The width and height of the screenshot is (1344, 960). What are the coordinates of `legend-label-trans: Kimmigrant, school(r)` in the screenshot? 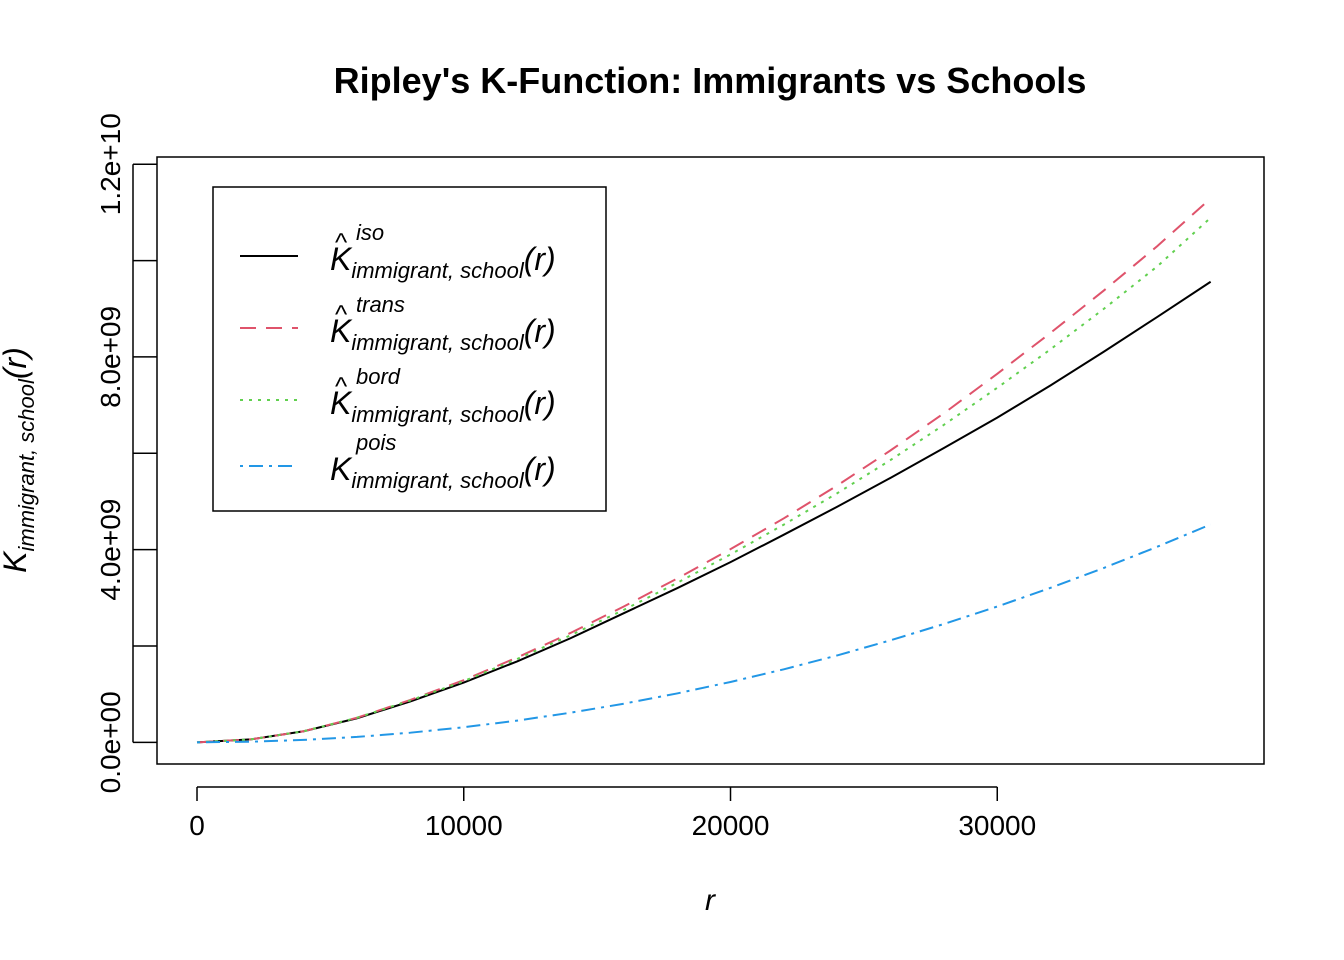 It's located at (443, 334).